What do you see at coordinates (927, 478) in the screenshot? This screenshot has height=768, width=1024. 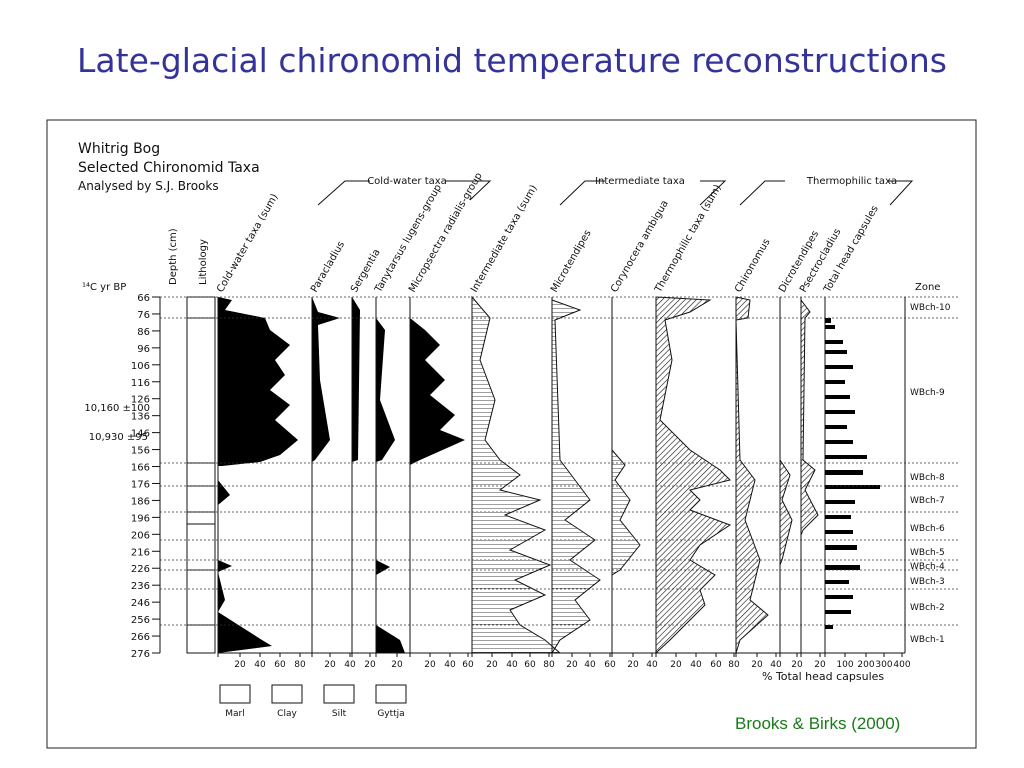 I see `zone: WBch-8` at bounding box center [927, 478].